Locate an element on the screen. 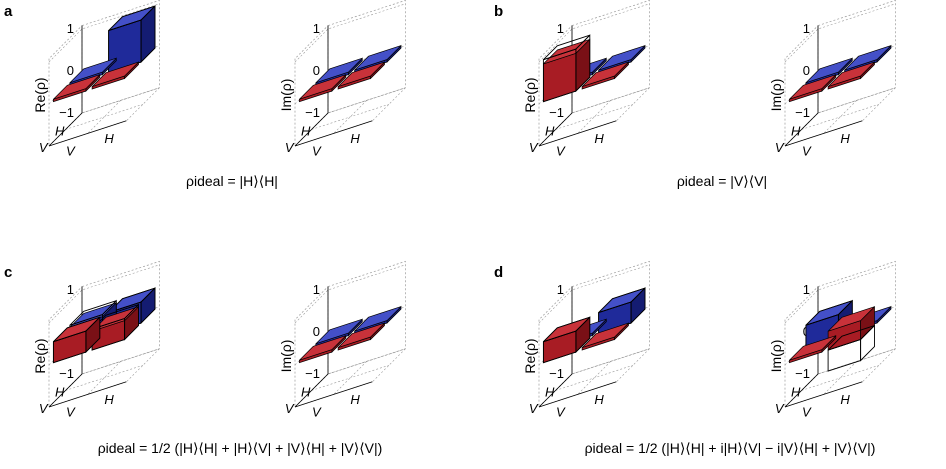 This screenshot has height=469, width=946. panel-label: a is located at coordinates (8, 11).